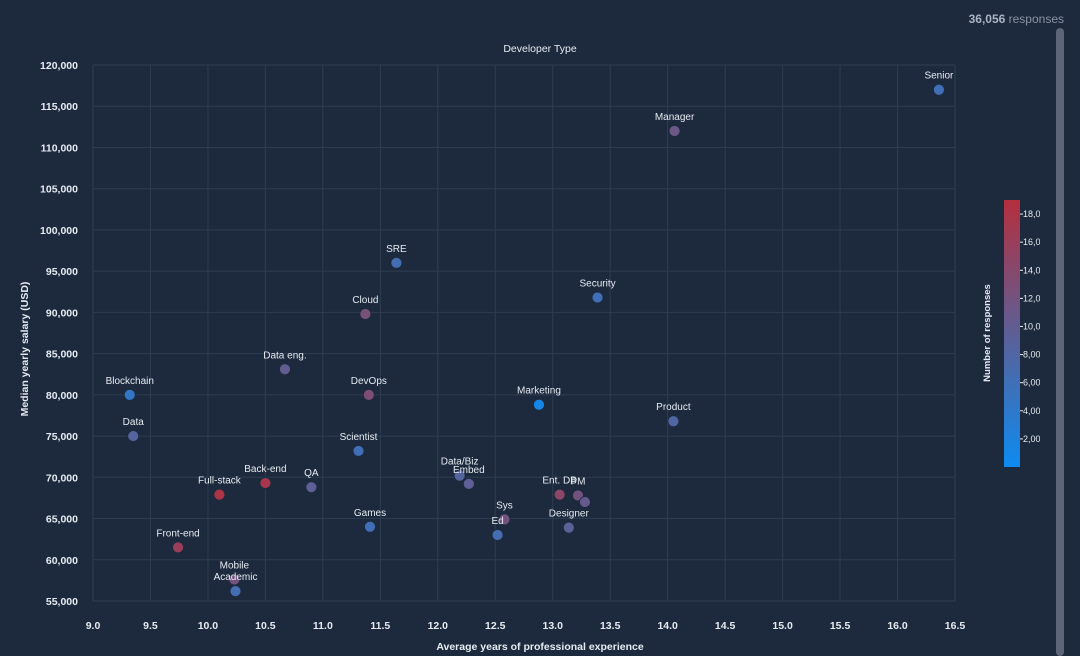 This screenshot has height=656, width=1080. What do you see at coordinates (396, 249) in the screenshot?
I see `point-label: SRE` at bounding box center [396, 249].